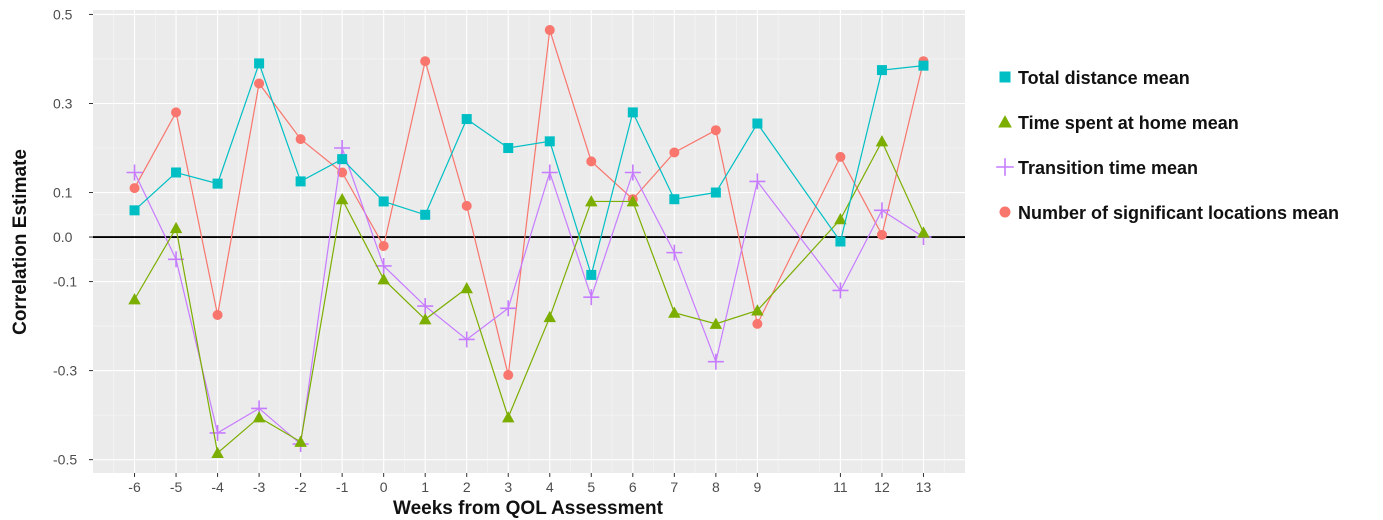 The image size is (1383, 520). What do you see at coordinates (384, 487) in the screenshot?
I see `x-tick-label: 0` at bounding box center [384, 487].